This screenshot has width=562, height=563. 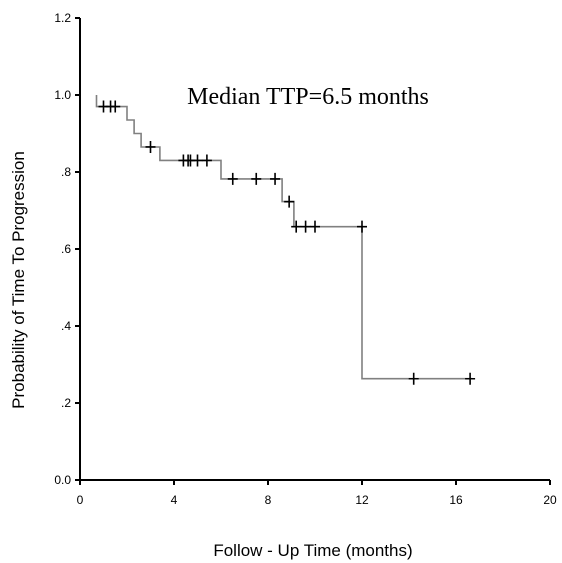 What do you see at coordinates (62, 95) in the screenshot?
I see `y-tick-label: 1.0` at bounding box center [62, 95].